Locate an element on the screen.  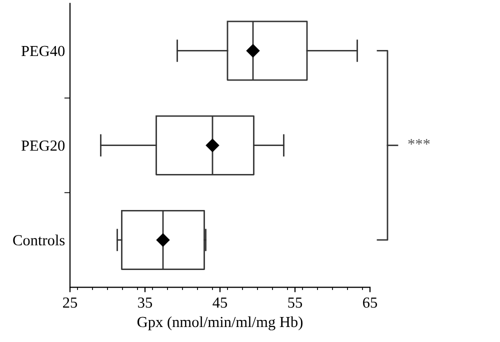
y-tick-label: PEG40 is located at coordinates (43, 51).